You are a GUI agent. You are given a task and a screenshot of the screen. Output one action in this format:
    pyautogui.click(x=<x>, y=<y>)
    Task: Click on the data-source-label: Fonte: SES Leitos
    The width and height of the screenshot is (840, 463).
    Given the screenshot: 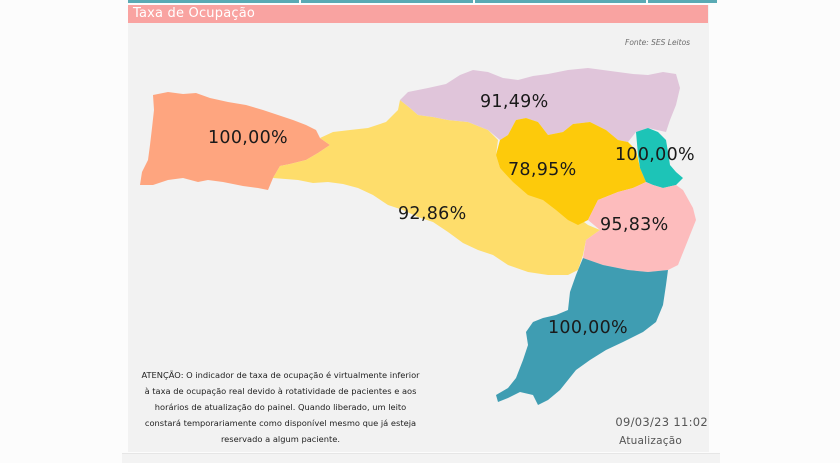 What is the action you would take?
    pyautogui.click(x=658, y=42)
    